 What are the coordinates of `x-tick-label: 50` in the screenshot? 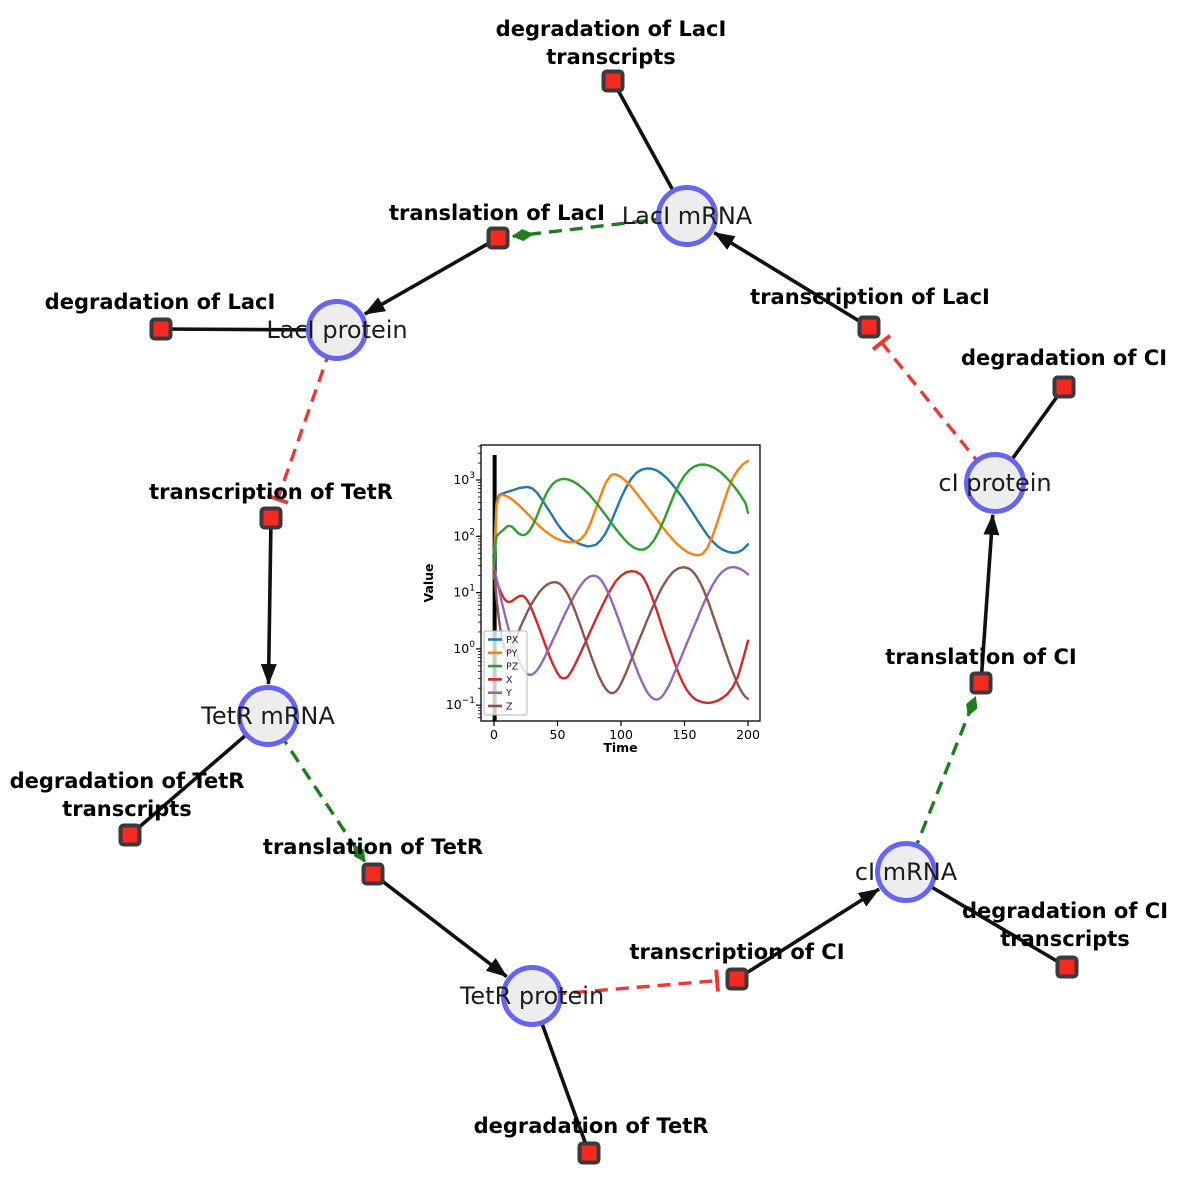 It's located at (558, 734).